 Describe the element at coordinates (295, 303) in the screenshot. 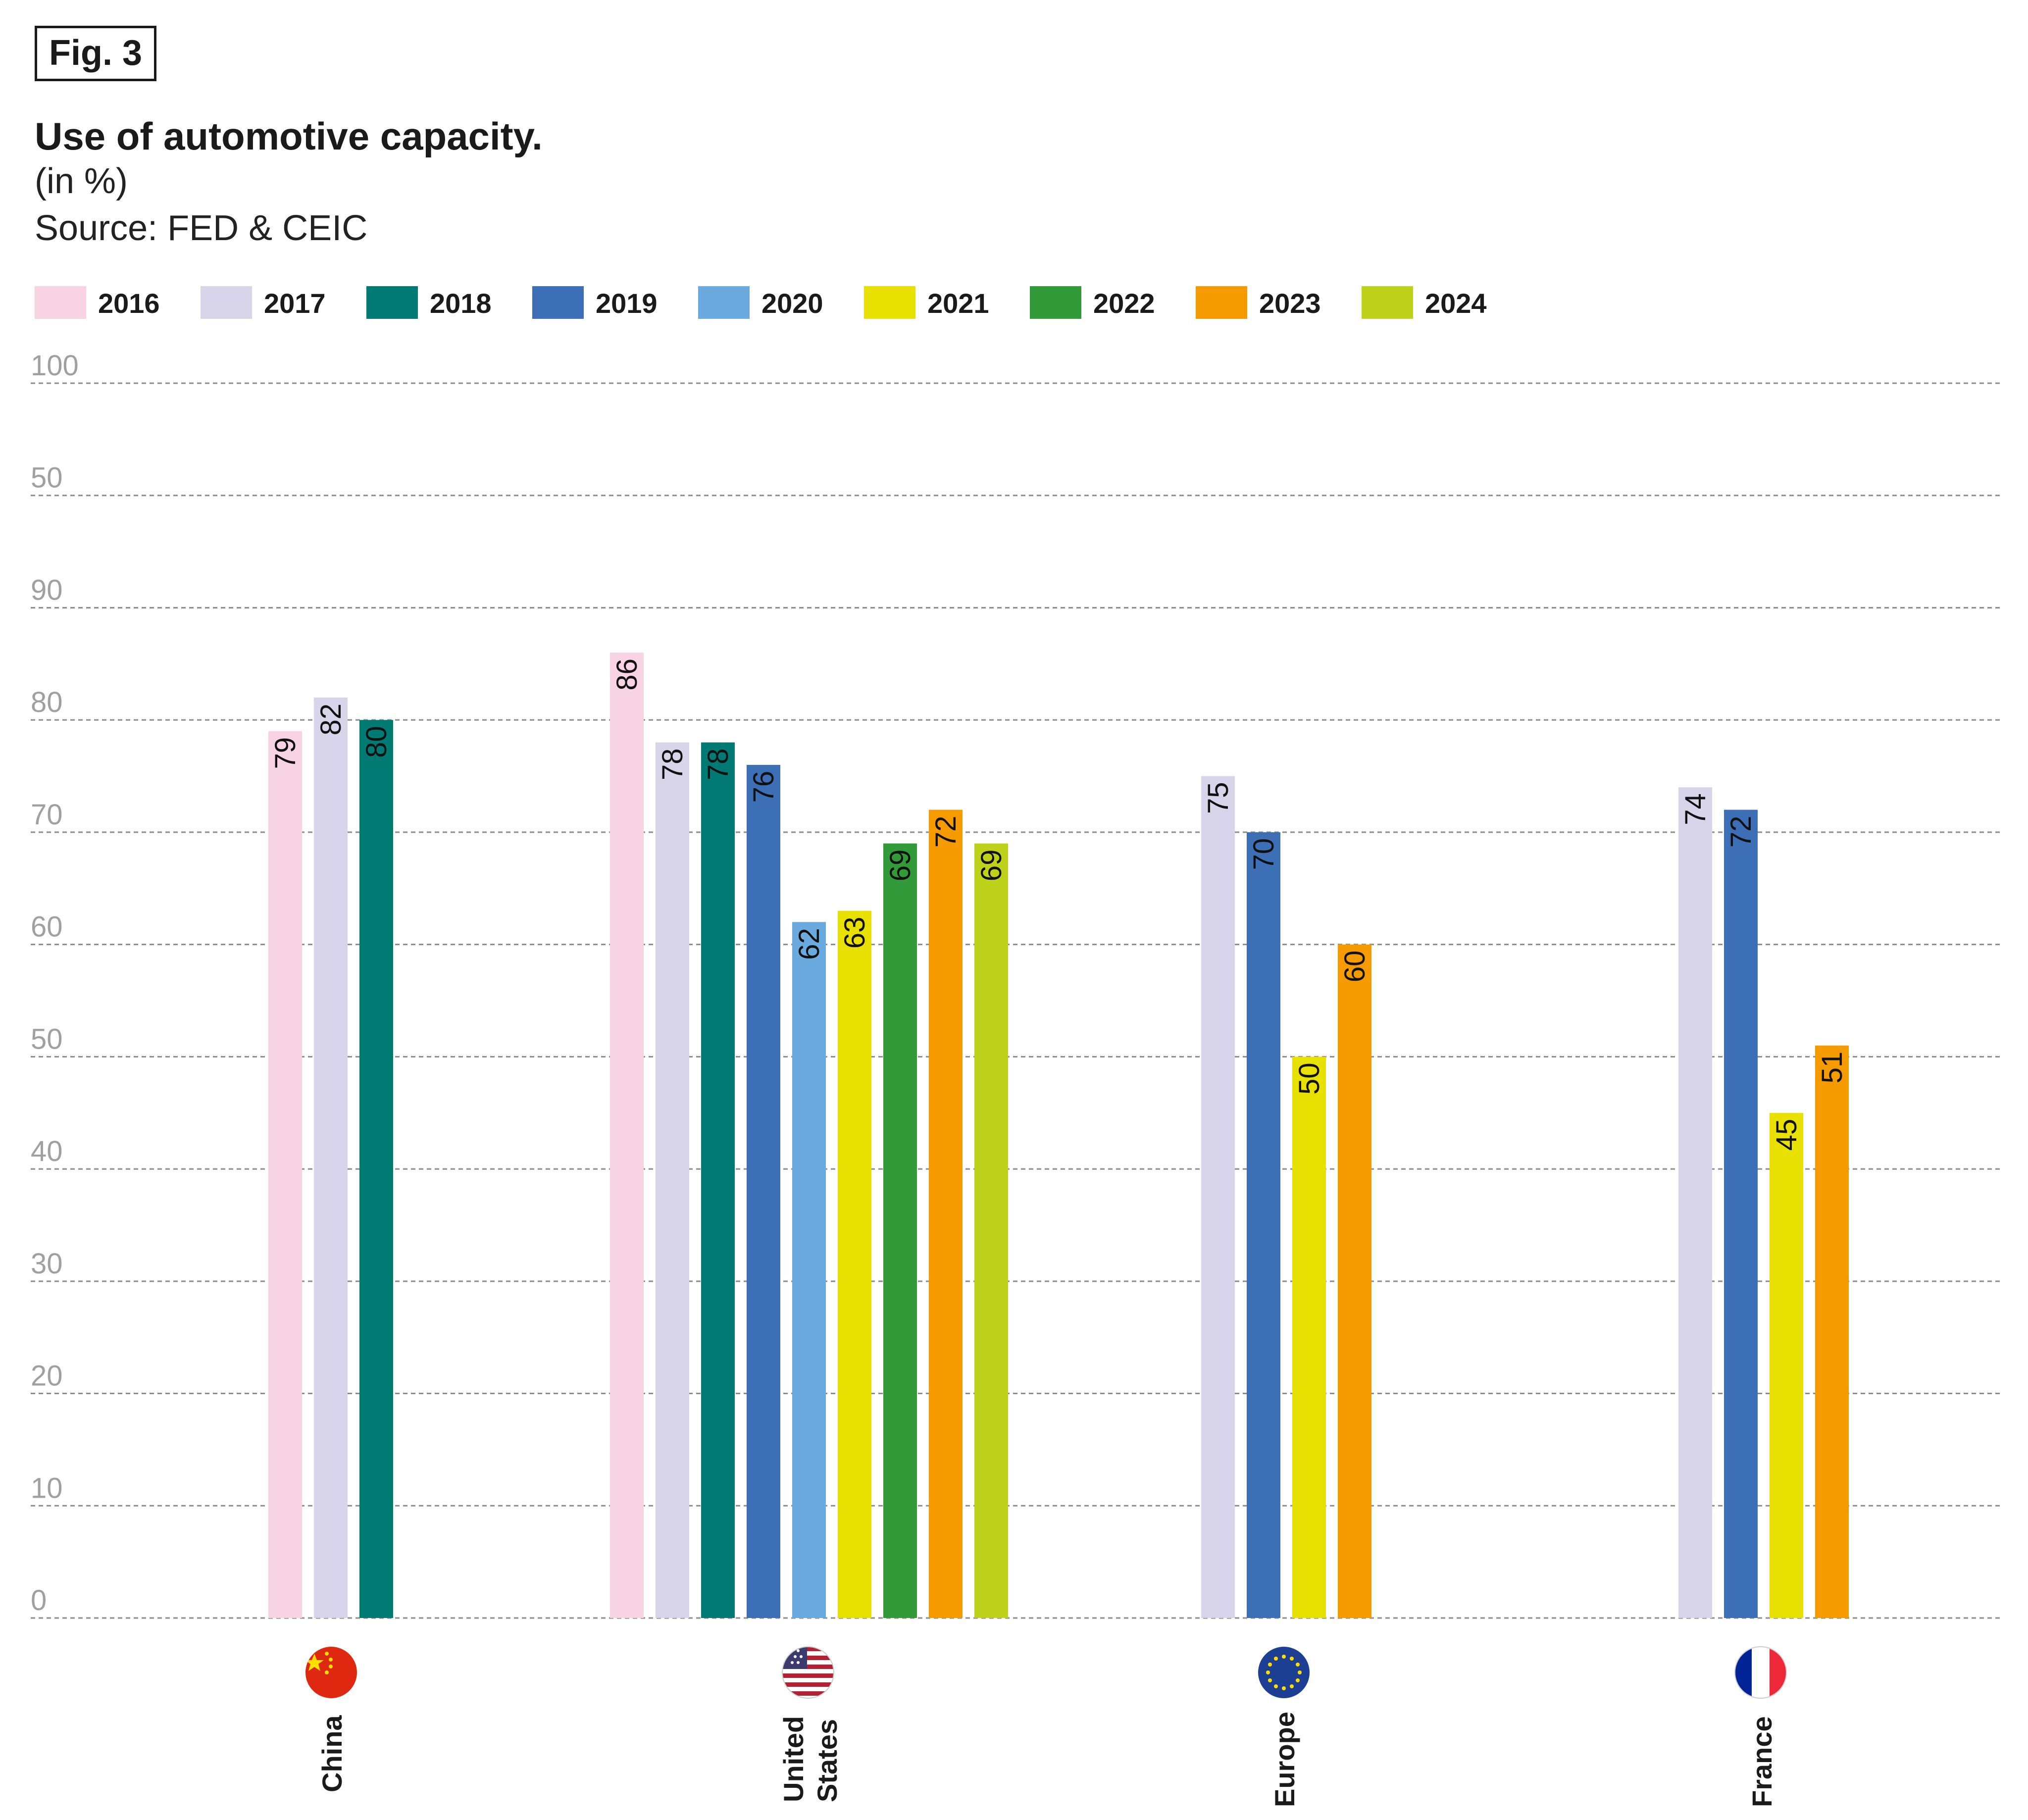

I see `legend-label-2017: 2017` at that location.